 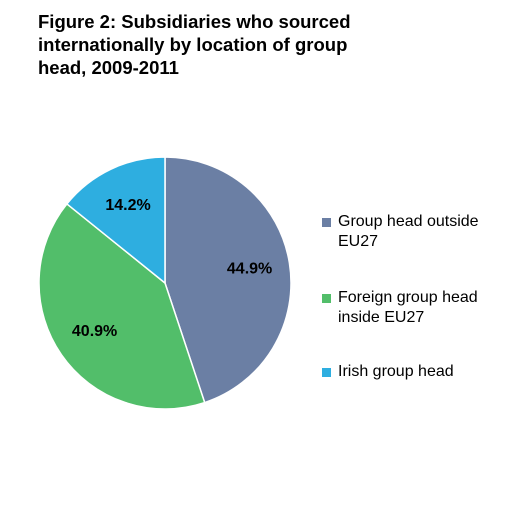 I want to click on legend-item: Group head outside EU27, so click(x=417, y=232).